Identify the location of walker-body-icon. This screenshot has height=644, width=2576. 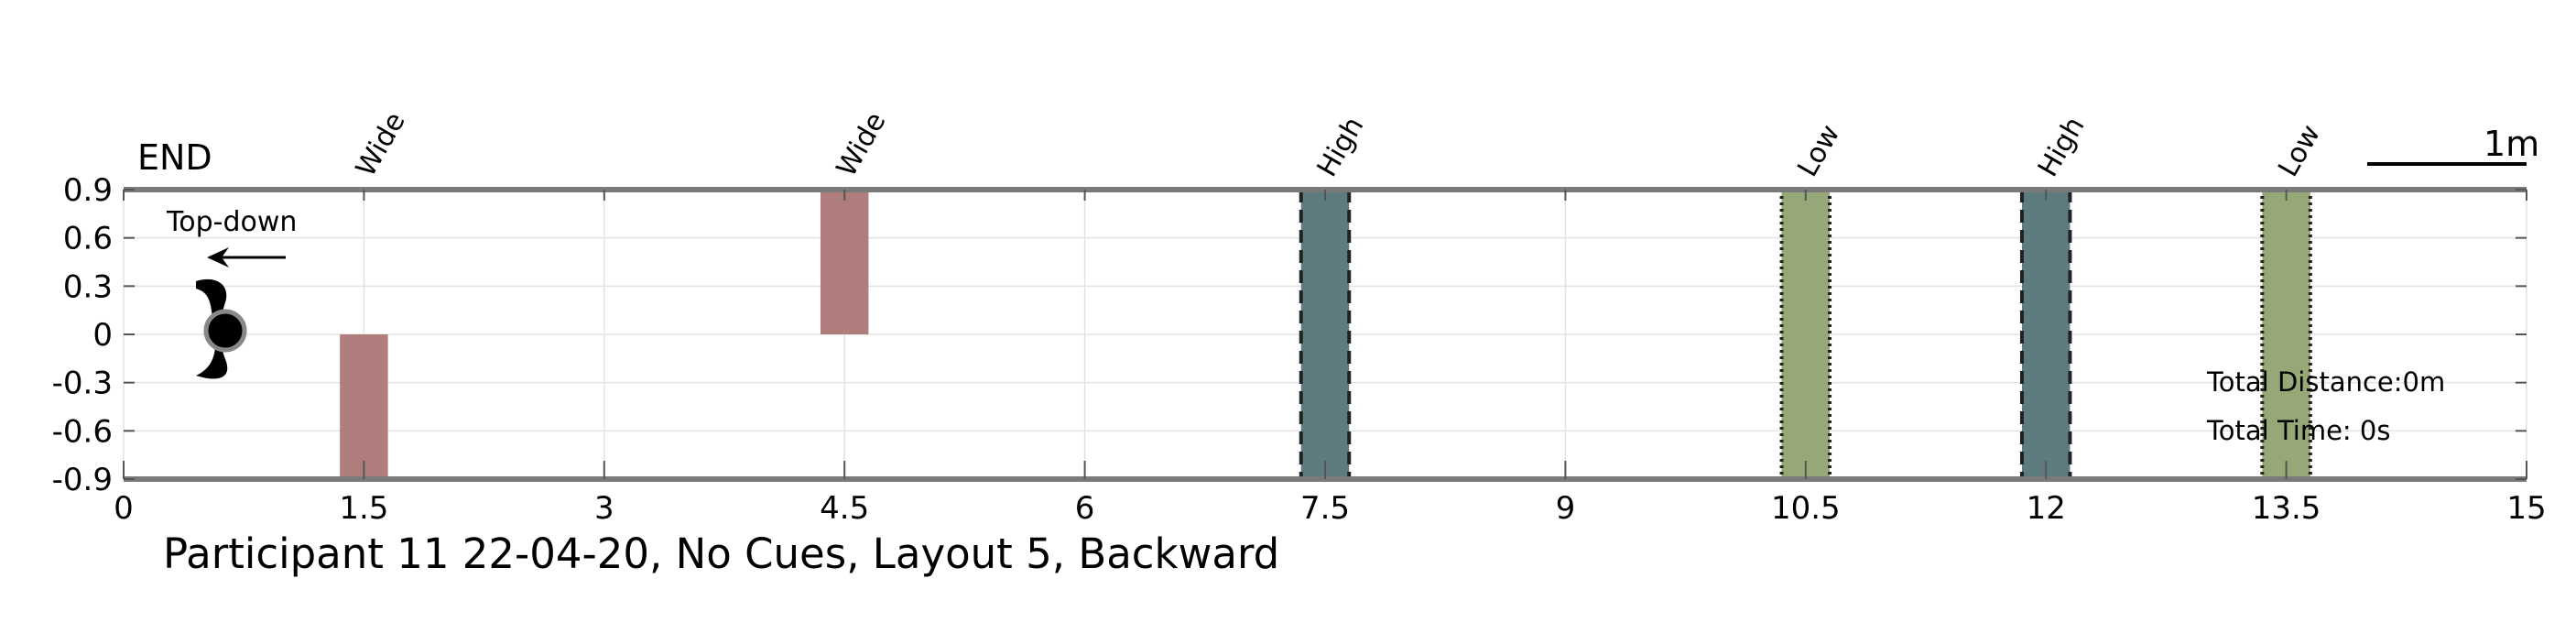
(212, 329).